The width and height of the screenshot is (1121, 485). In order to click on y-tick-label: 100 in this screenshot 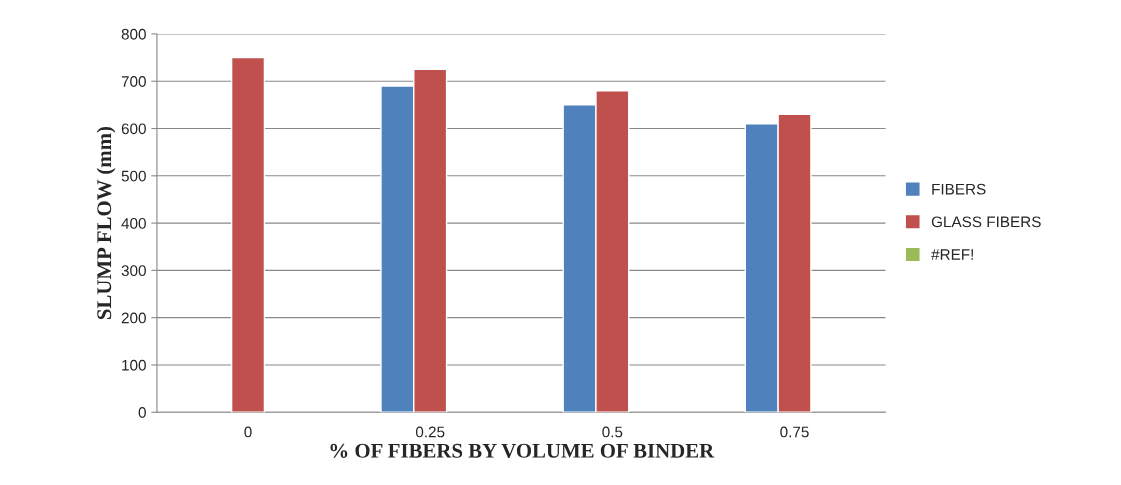, I will do `click(134, 365)`.